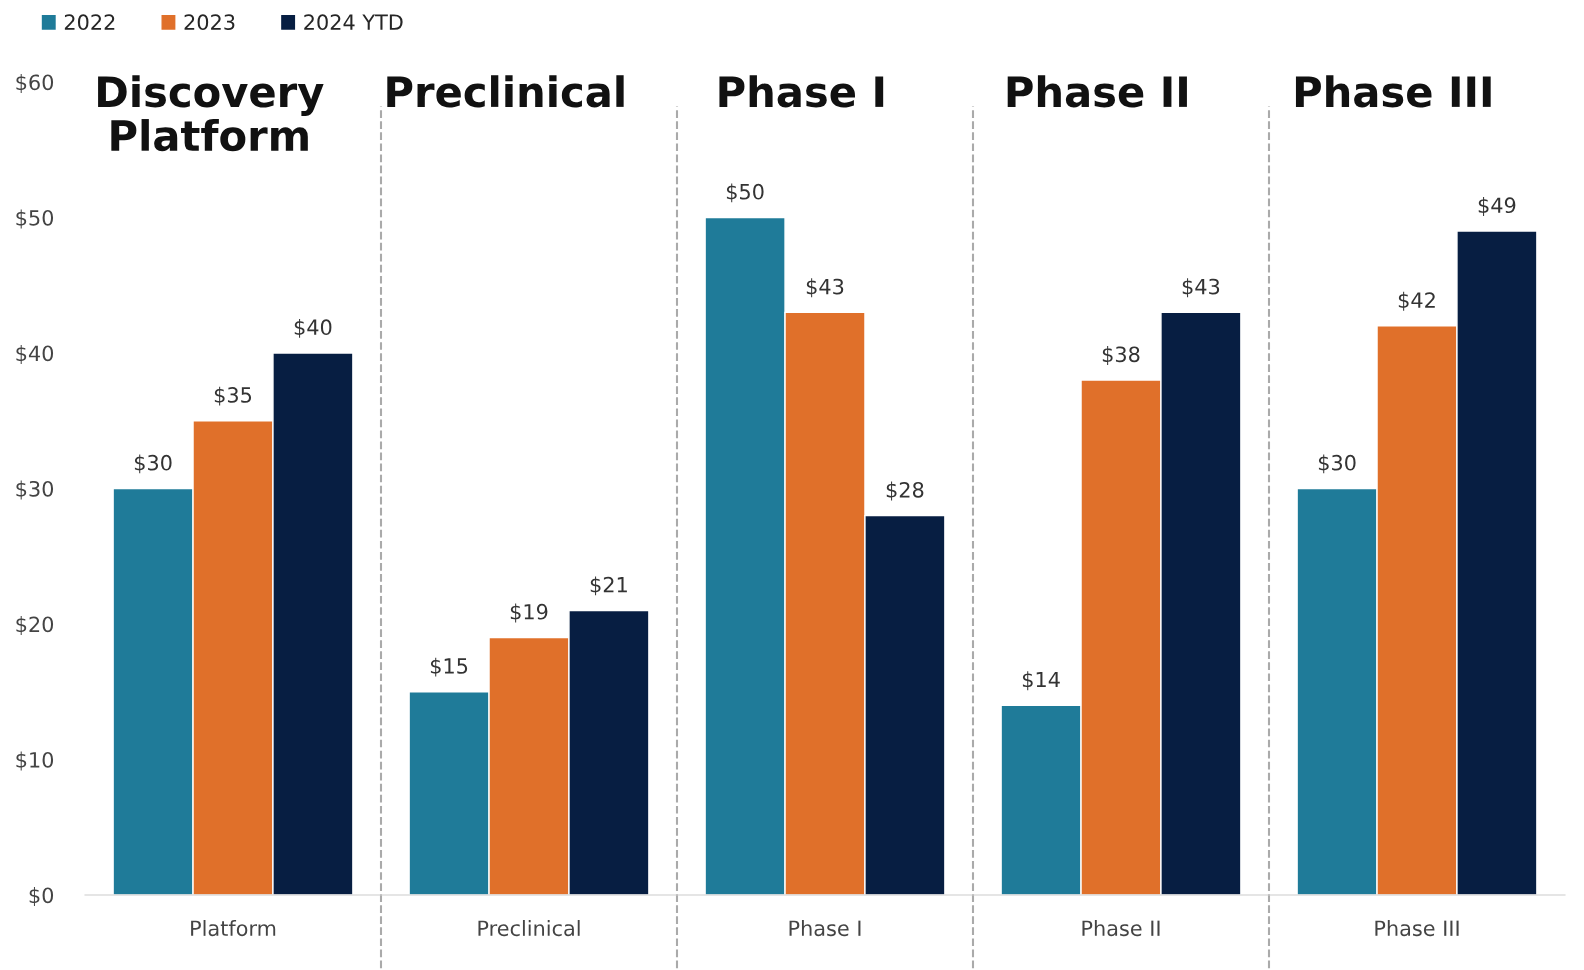 This screenshot has width=1584, height=970. What do you see at coordinates (905, 491) in the screenshot?
I see `data-label: $28` at bounding box center [905, 491].